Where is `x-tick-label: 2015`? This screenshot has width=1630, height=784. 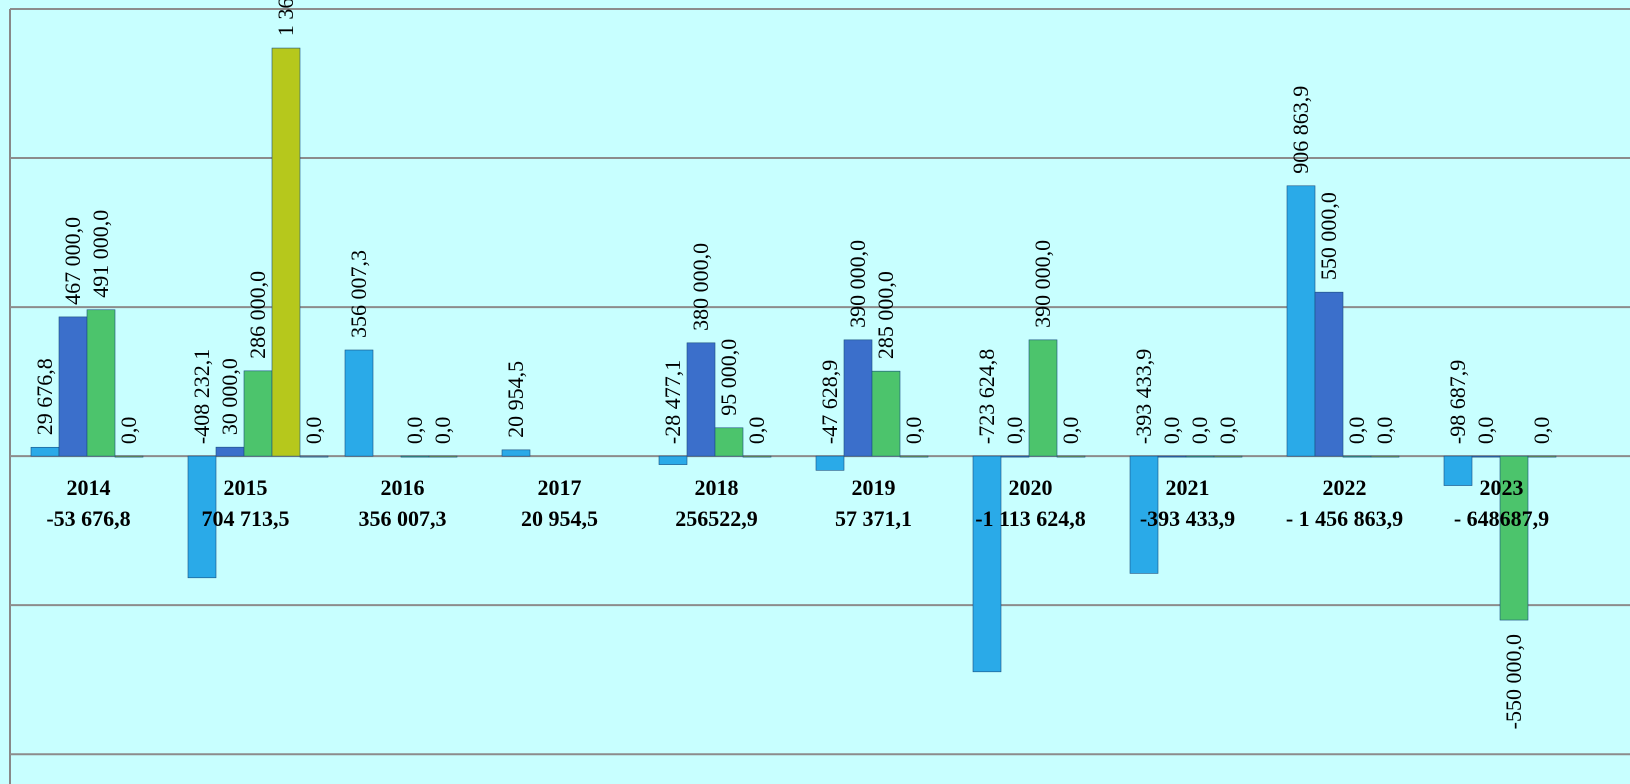
x-tick-label: 2015 is located at coordinates (246, 487).